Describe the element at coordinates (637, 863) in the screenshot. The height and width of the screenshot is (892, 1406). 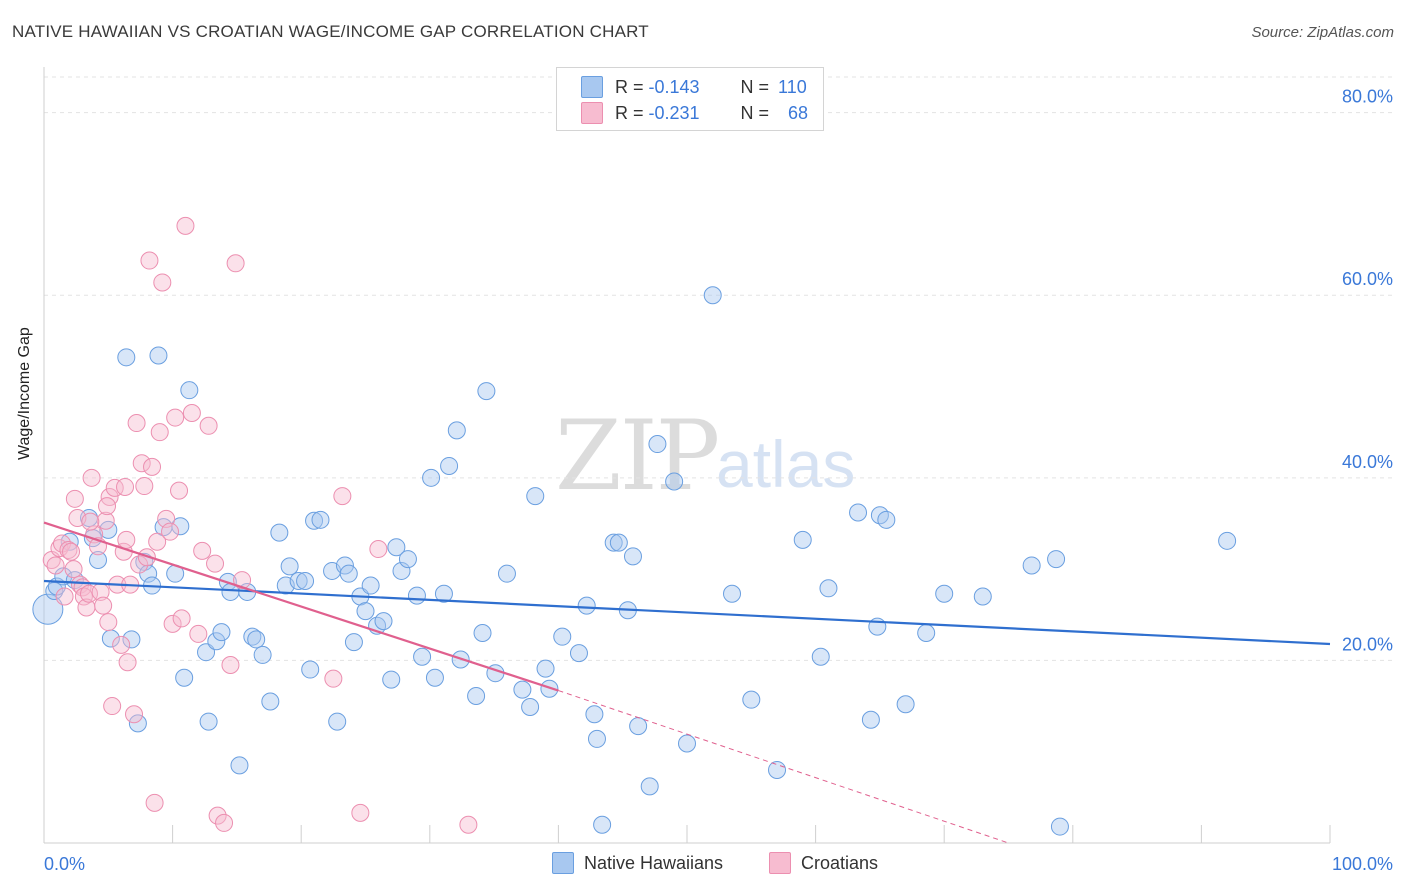
I see `legend-item-native-hawaiians: Native Hawaiians` at that location.